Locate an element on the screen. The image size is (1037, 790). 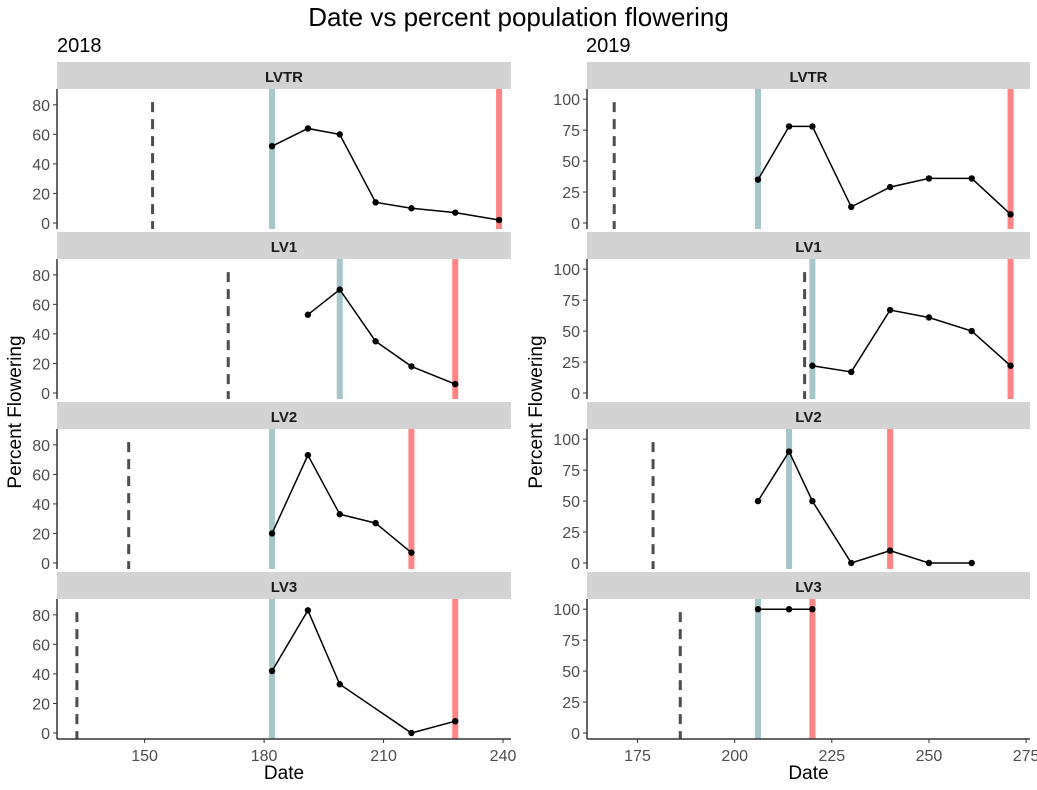
panel-title-2018: 2018 is located at coordinates (79, 46).